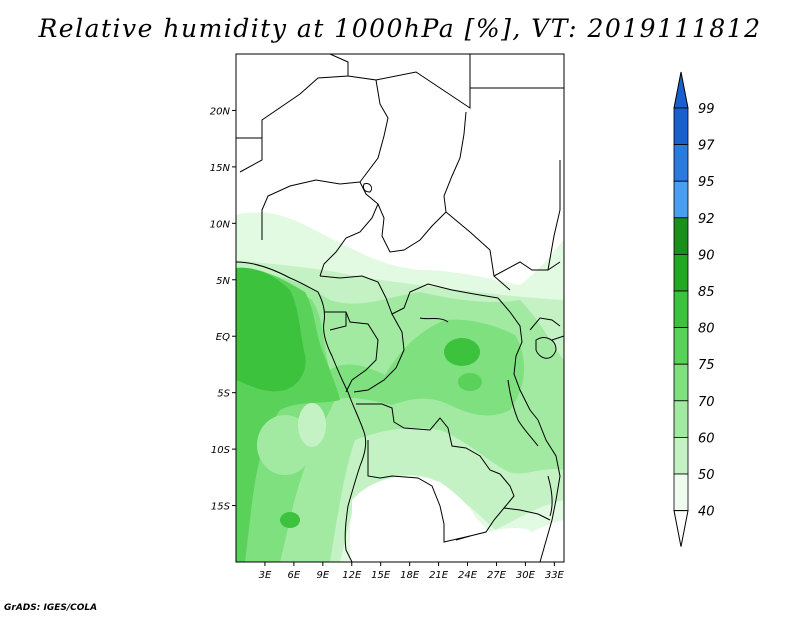 This screenshot has width=800, height=618. What do you see at coordinates (706, 255) in the screenshot?
I see `colorbar-label: 90` at bounding box center [706, 255].